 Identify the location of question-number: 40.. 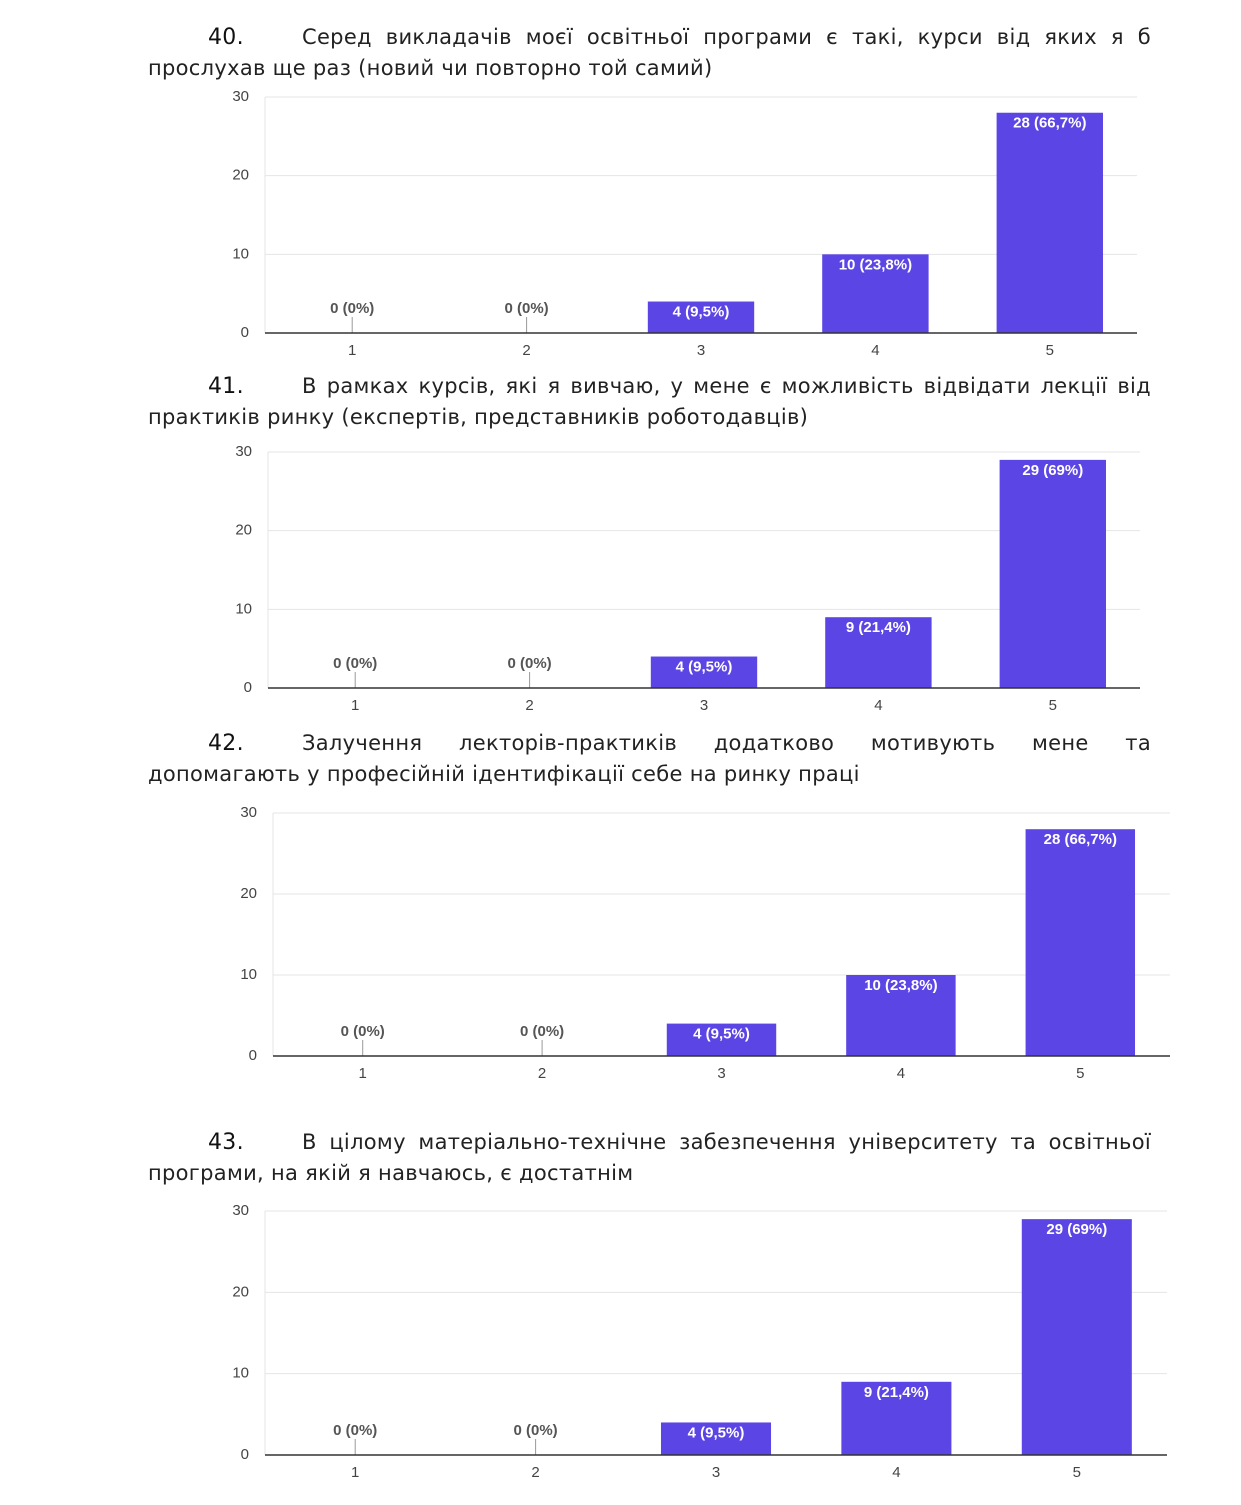
(226, 37).